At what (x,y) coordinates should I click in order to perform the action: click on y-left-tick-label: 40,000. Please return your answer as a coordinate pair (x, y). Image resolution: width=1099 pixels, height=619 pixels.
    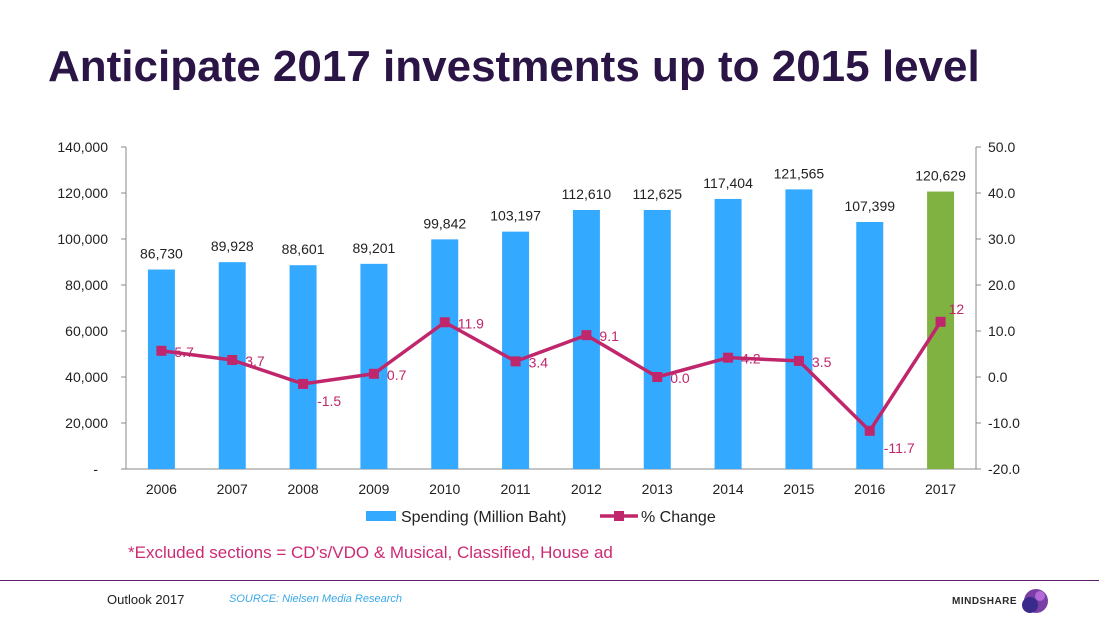
    Looking at the image, I should click on (86, 377).